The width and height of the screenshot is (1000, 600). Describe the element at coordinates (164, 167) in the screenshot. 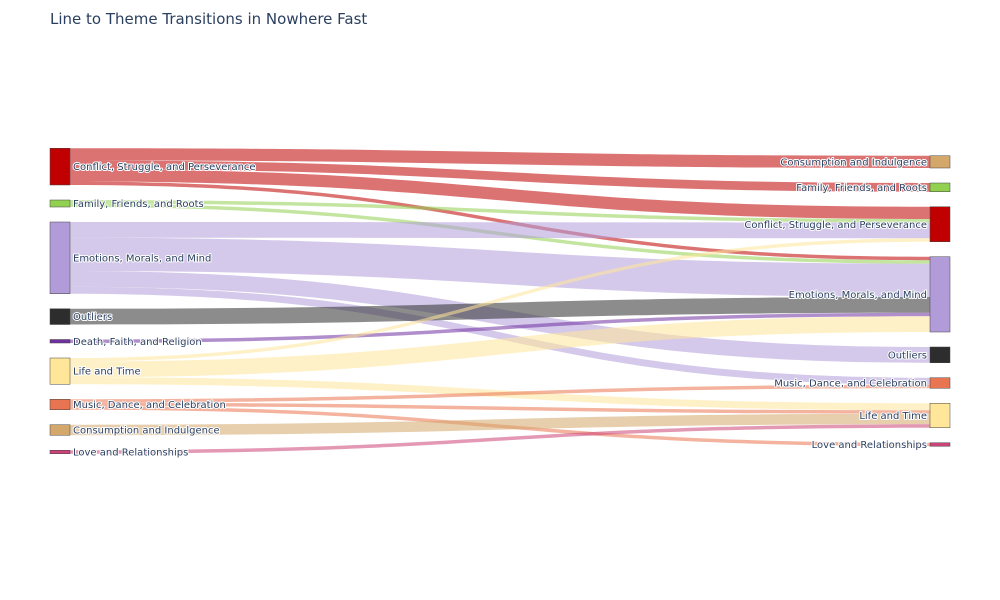

I see `source-node-label: Conflict, Struggle, and Perseverance` at that location.